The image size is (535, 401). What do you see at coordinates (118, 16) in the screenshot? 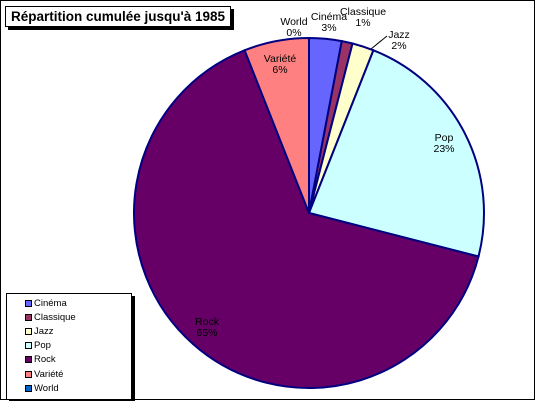
I see `chart-title: Répartition cumulée jusqu'à 1985` at bounding box center [118, 16].